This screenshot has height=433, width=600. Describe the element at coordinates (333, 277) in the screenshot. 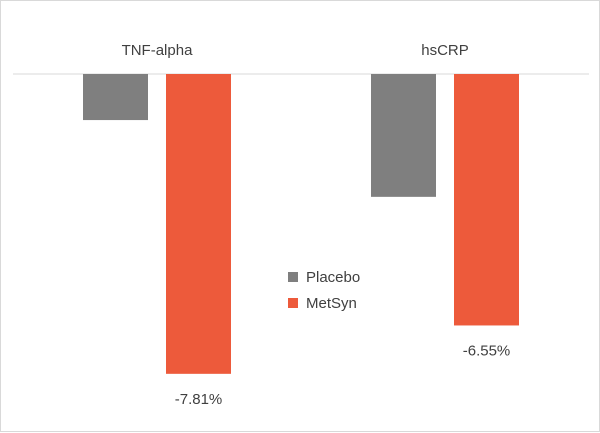

I see `legend-label-placebo: Placebo` at that location.